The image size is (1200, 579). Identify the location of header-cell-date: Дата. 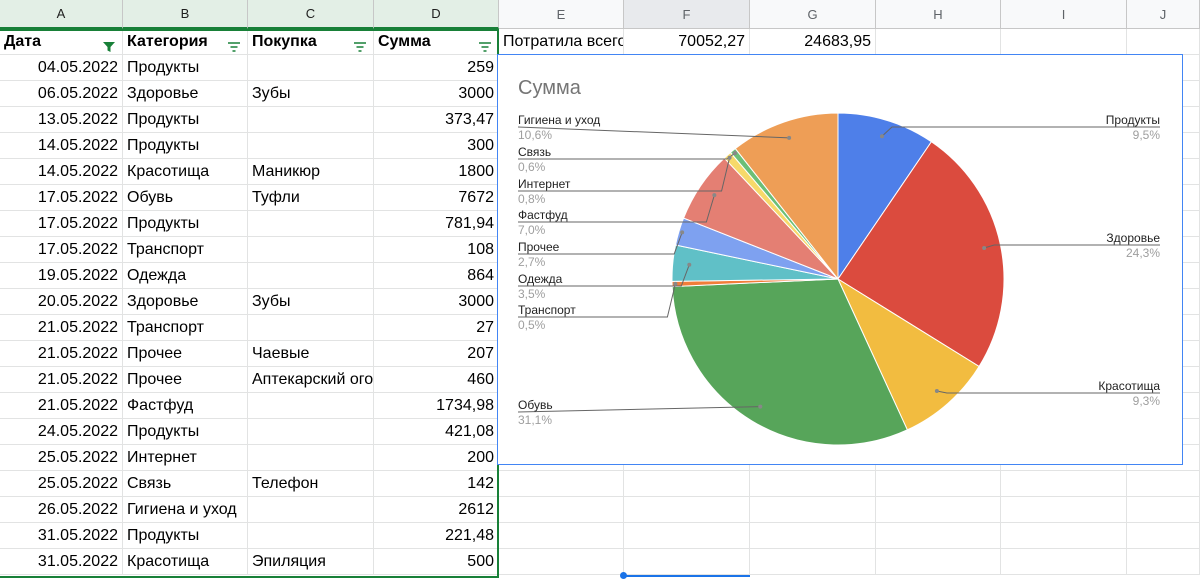
(61, 42).